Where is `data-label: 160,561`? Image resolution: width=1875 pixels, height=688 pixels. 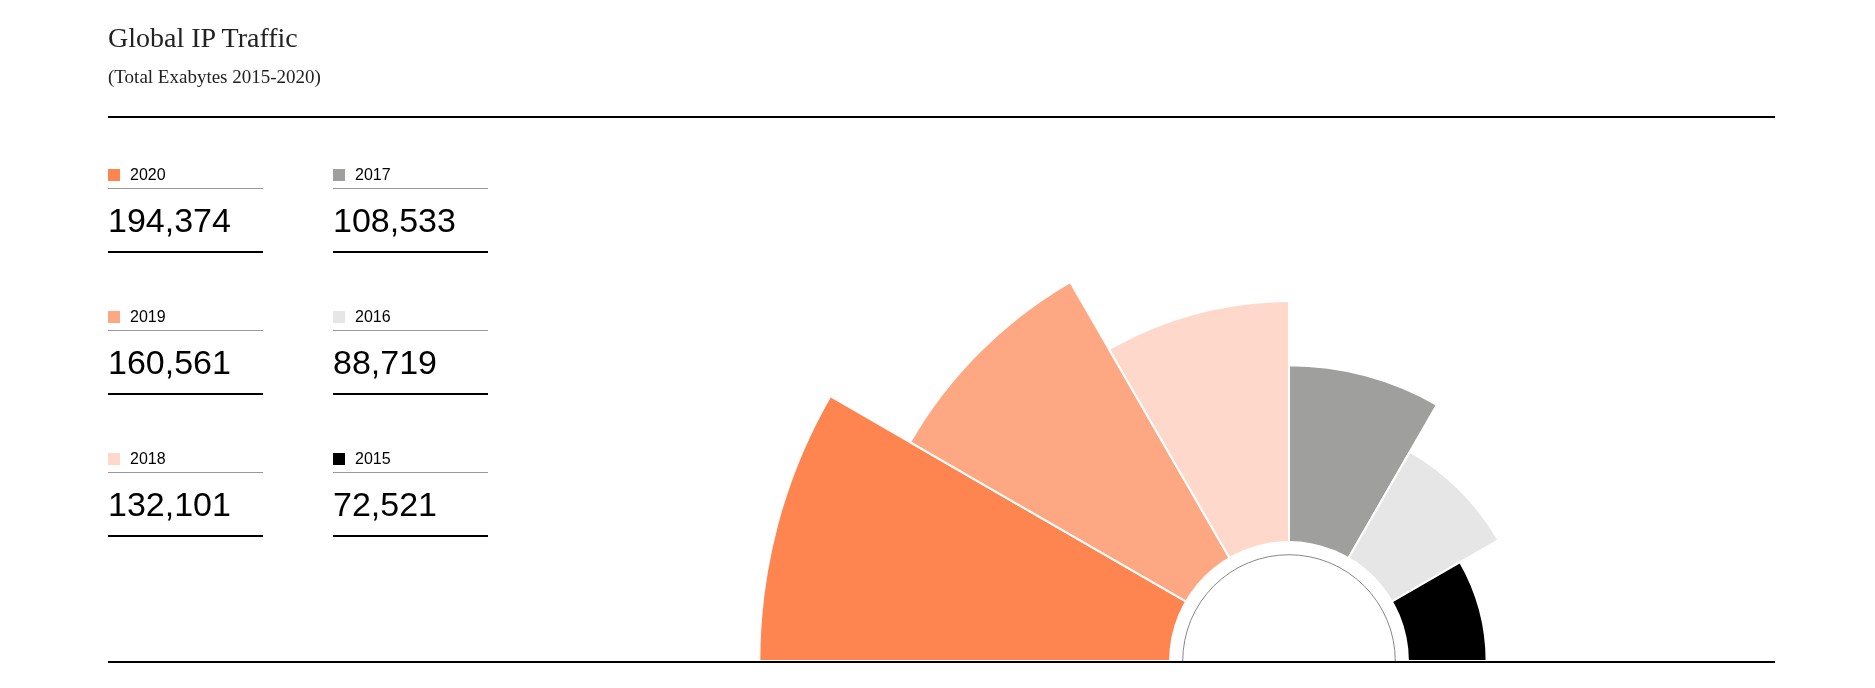
data-label: 160,561 is located at coordinates (185, 363).